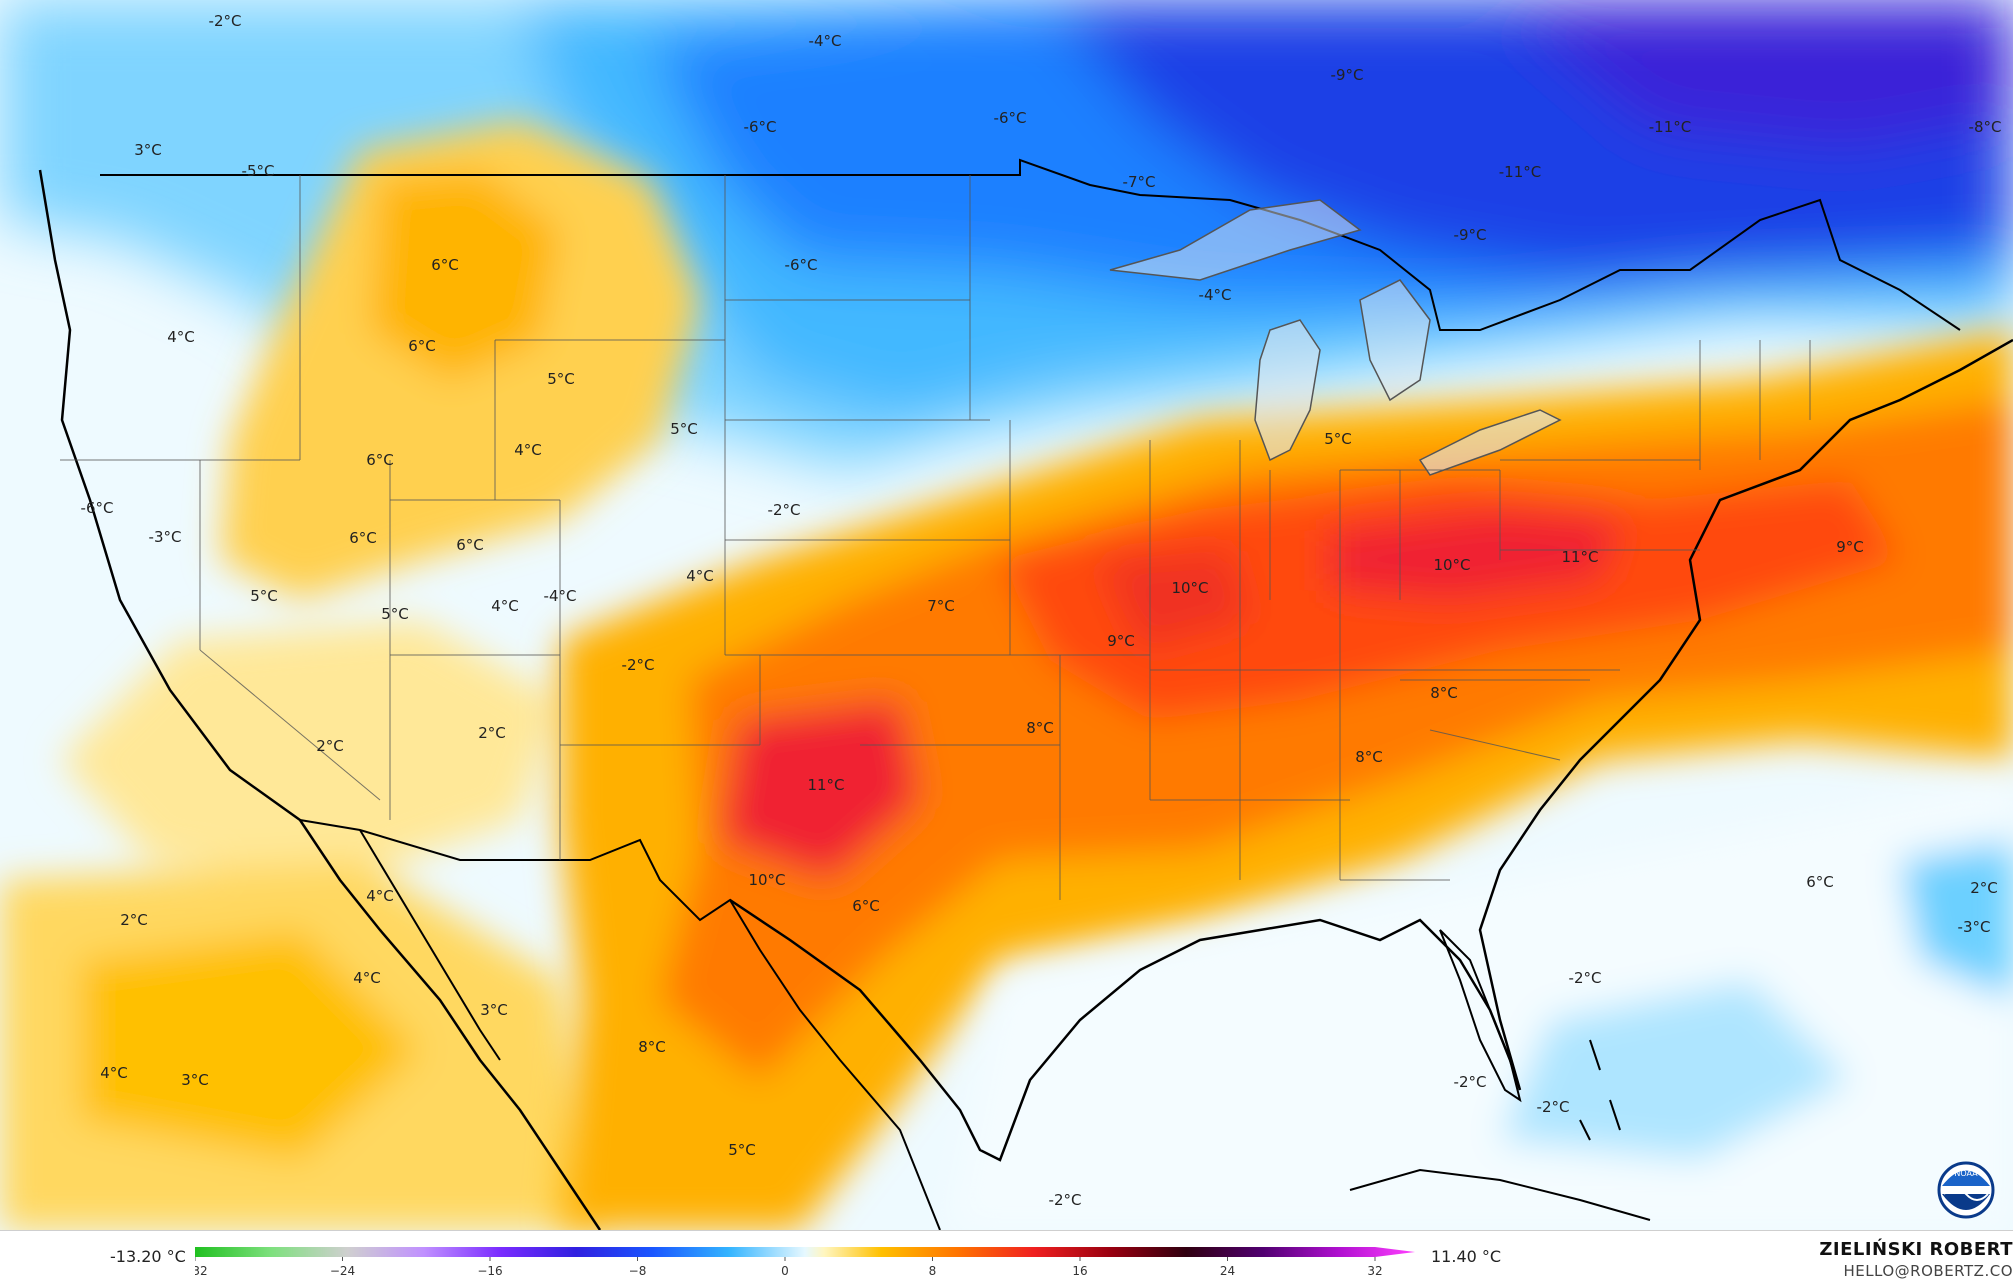 This screenshot has height=1288, width=2013. I want to click on noaa-logo: NOAA, so click(1966, 1190).